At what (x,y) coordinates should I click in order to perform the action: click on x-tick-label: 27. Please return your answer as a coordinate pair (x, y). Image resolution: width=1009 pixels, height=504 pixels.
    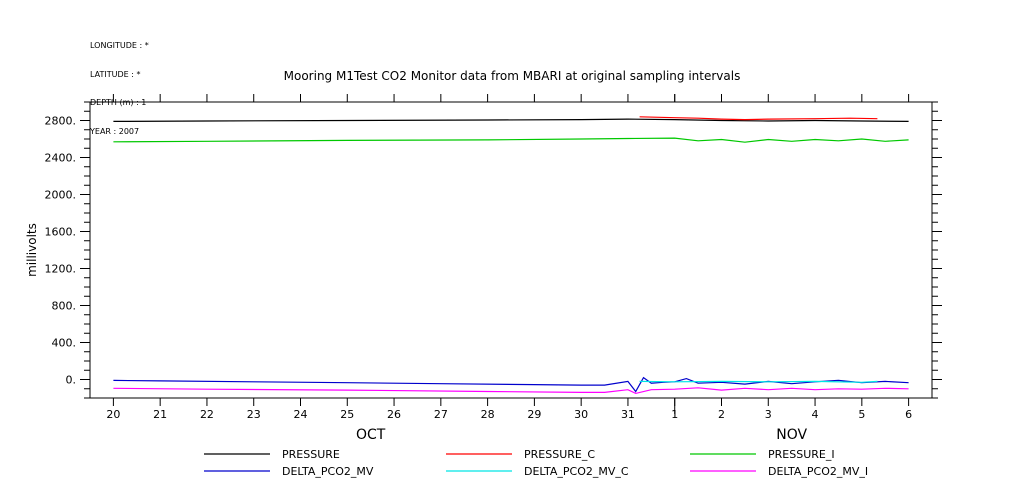
    Looking at the image, I should click on (441, 414).